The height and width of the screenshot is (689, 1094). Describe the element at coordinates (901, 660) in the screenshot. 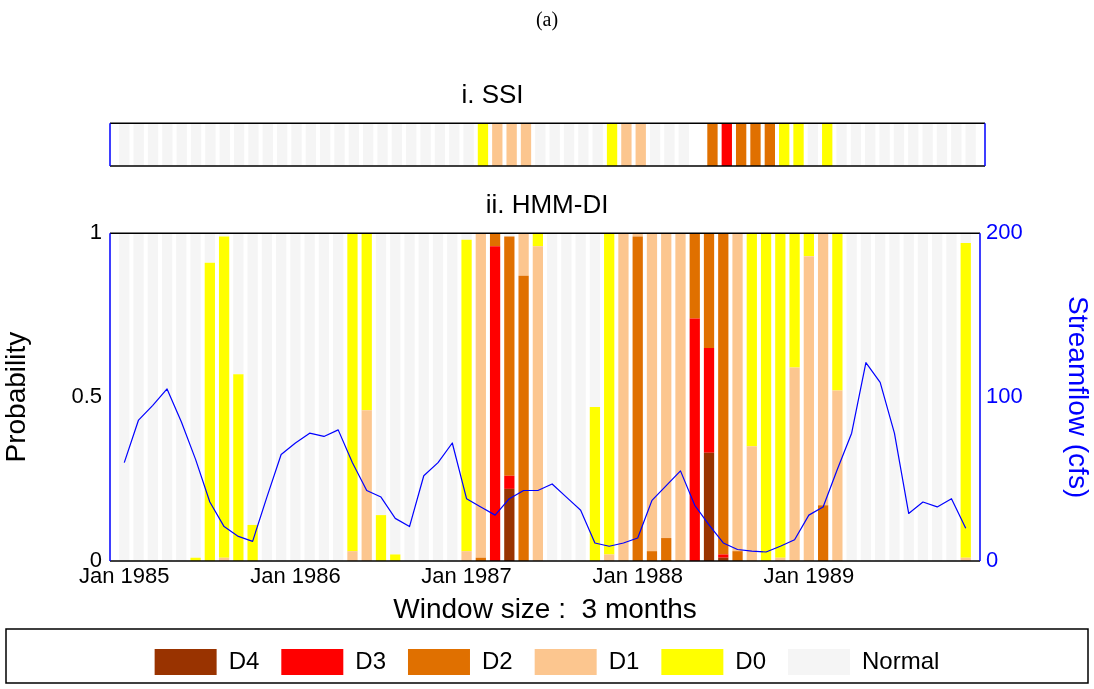

I see `legend-label: Normal` at that location.